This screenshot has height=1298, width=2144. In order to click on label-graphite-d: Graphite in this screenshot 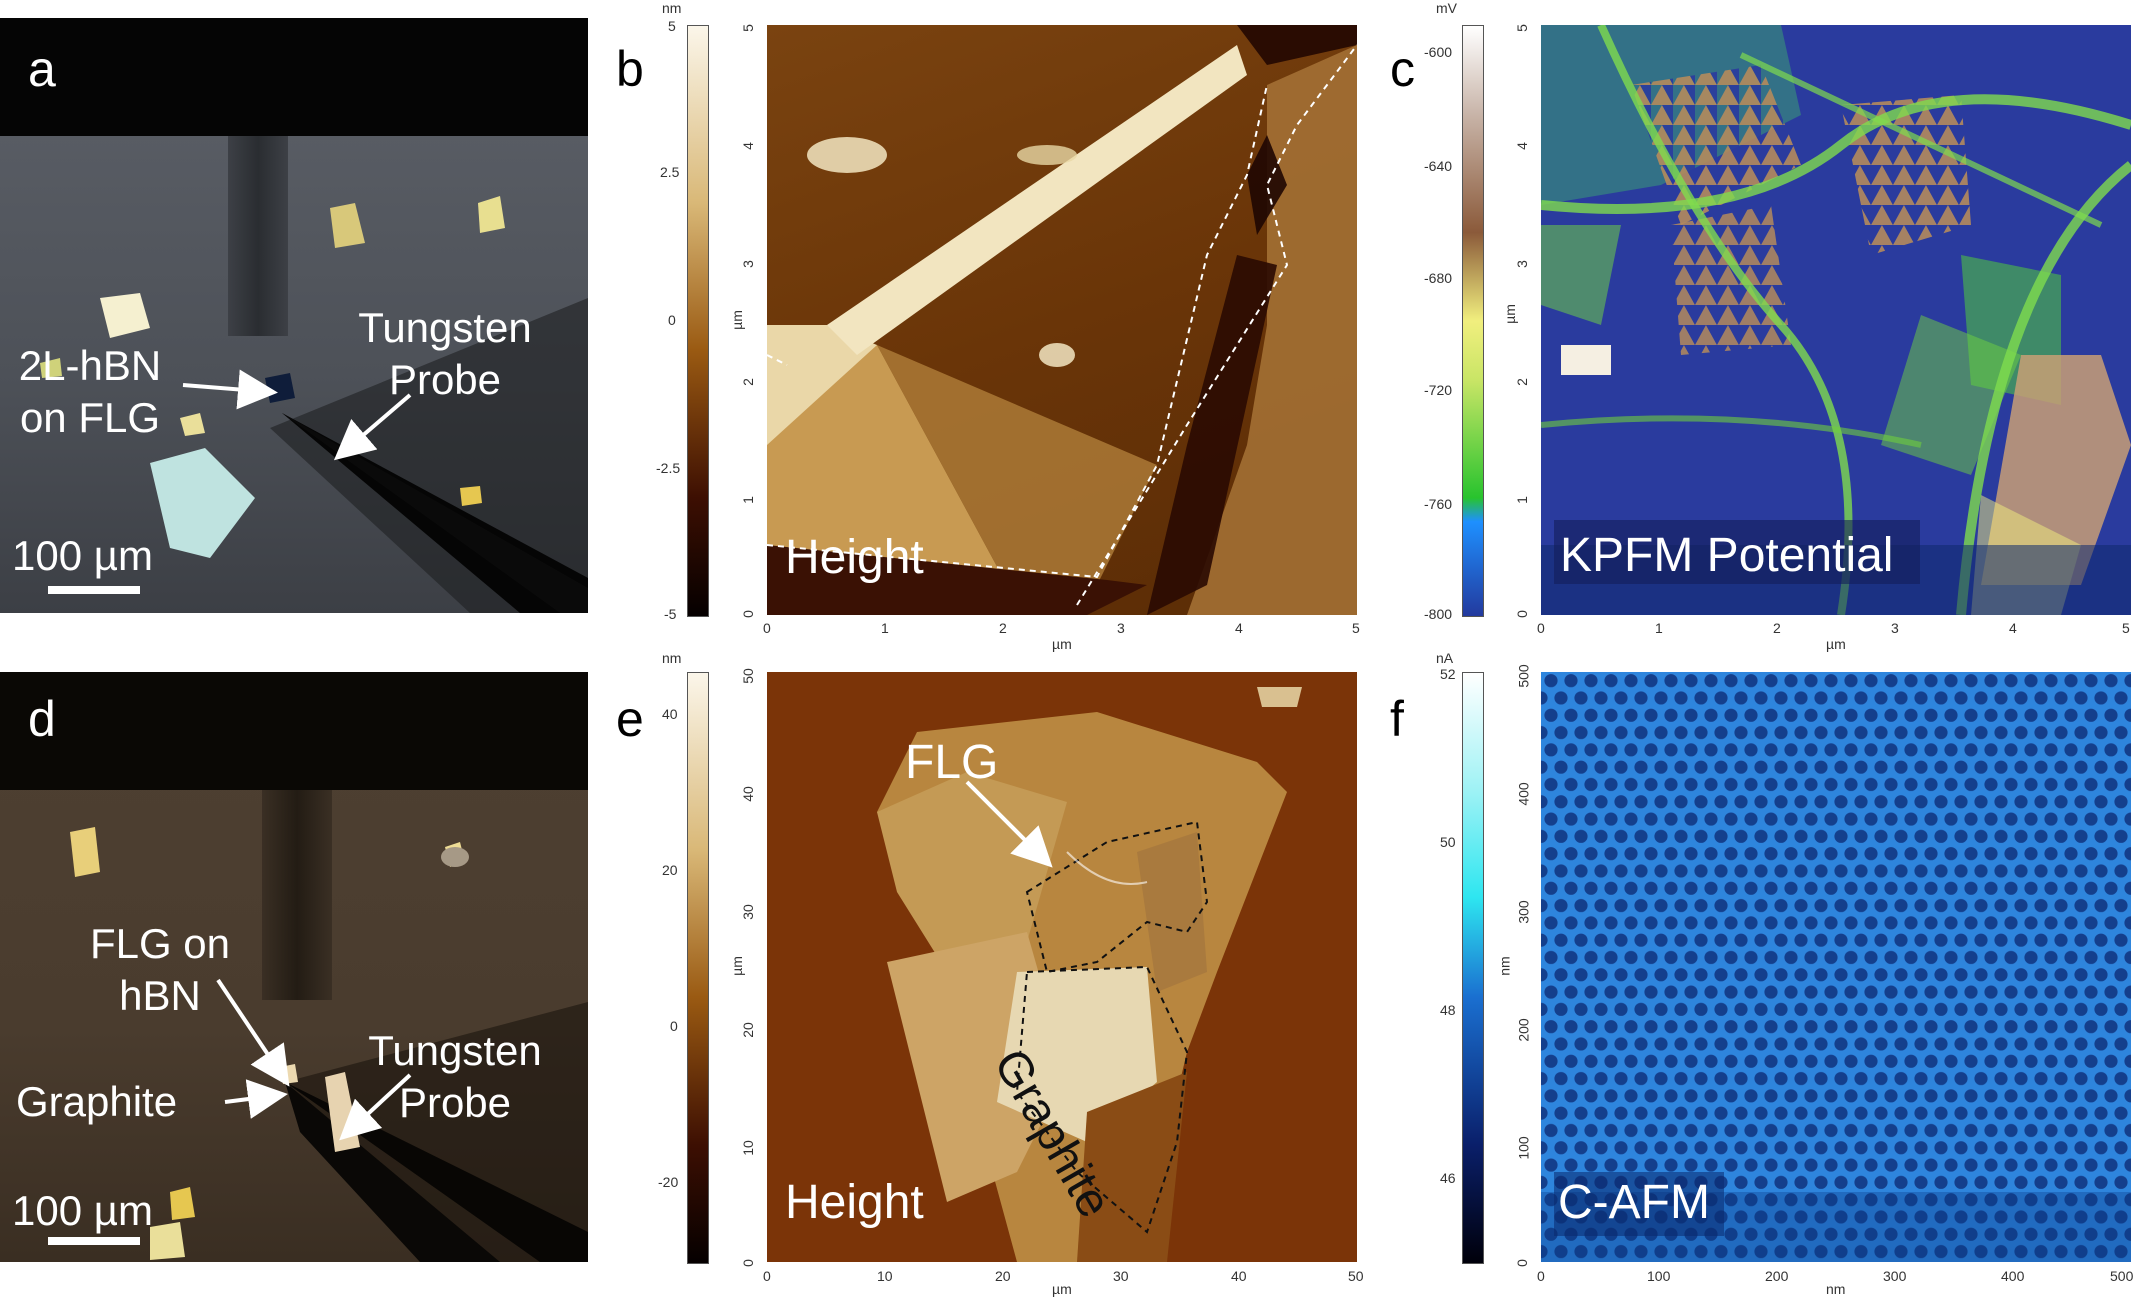, I will do `click(97, 1101)`.